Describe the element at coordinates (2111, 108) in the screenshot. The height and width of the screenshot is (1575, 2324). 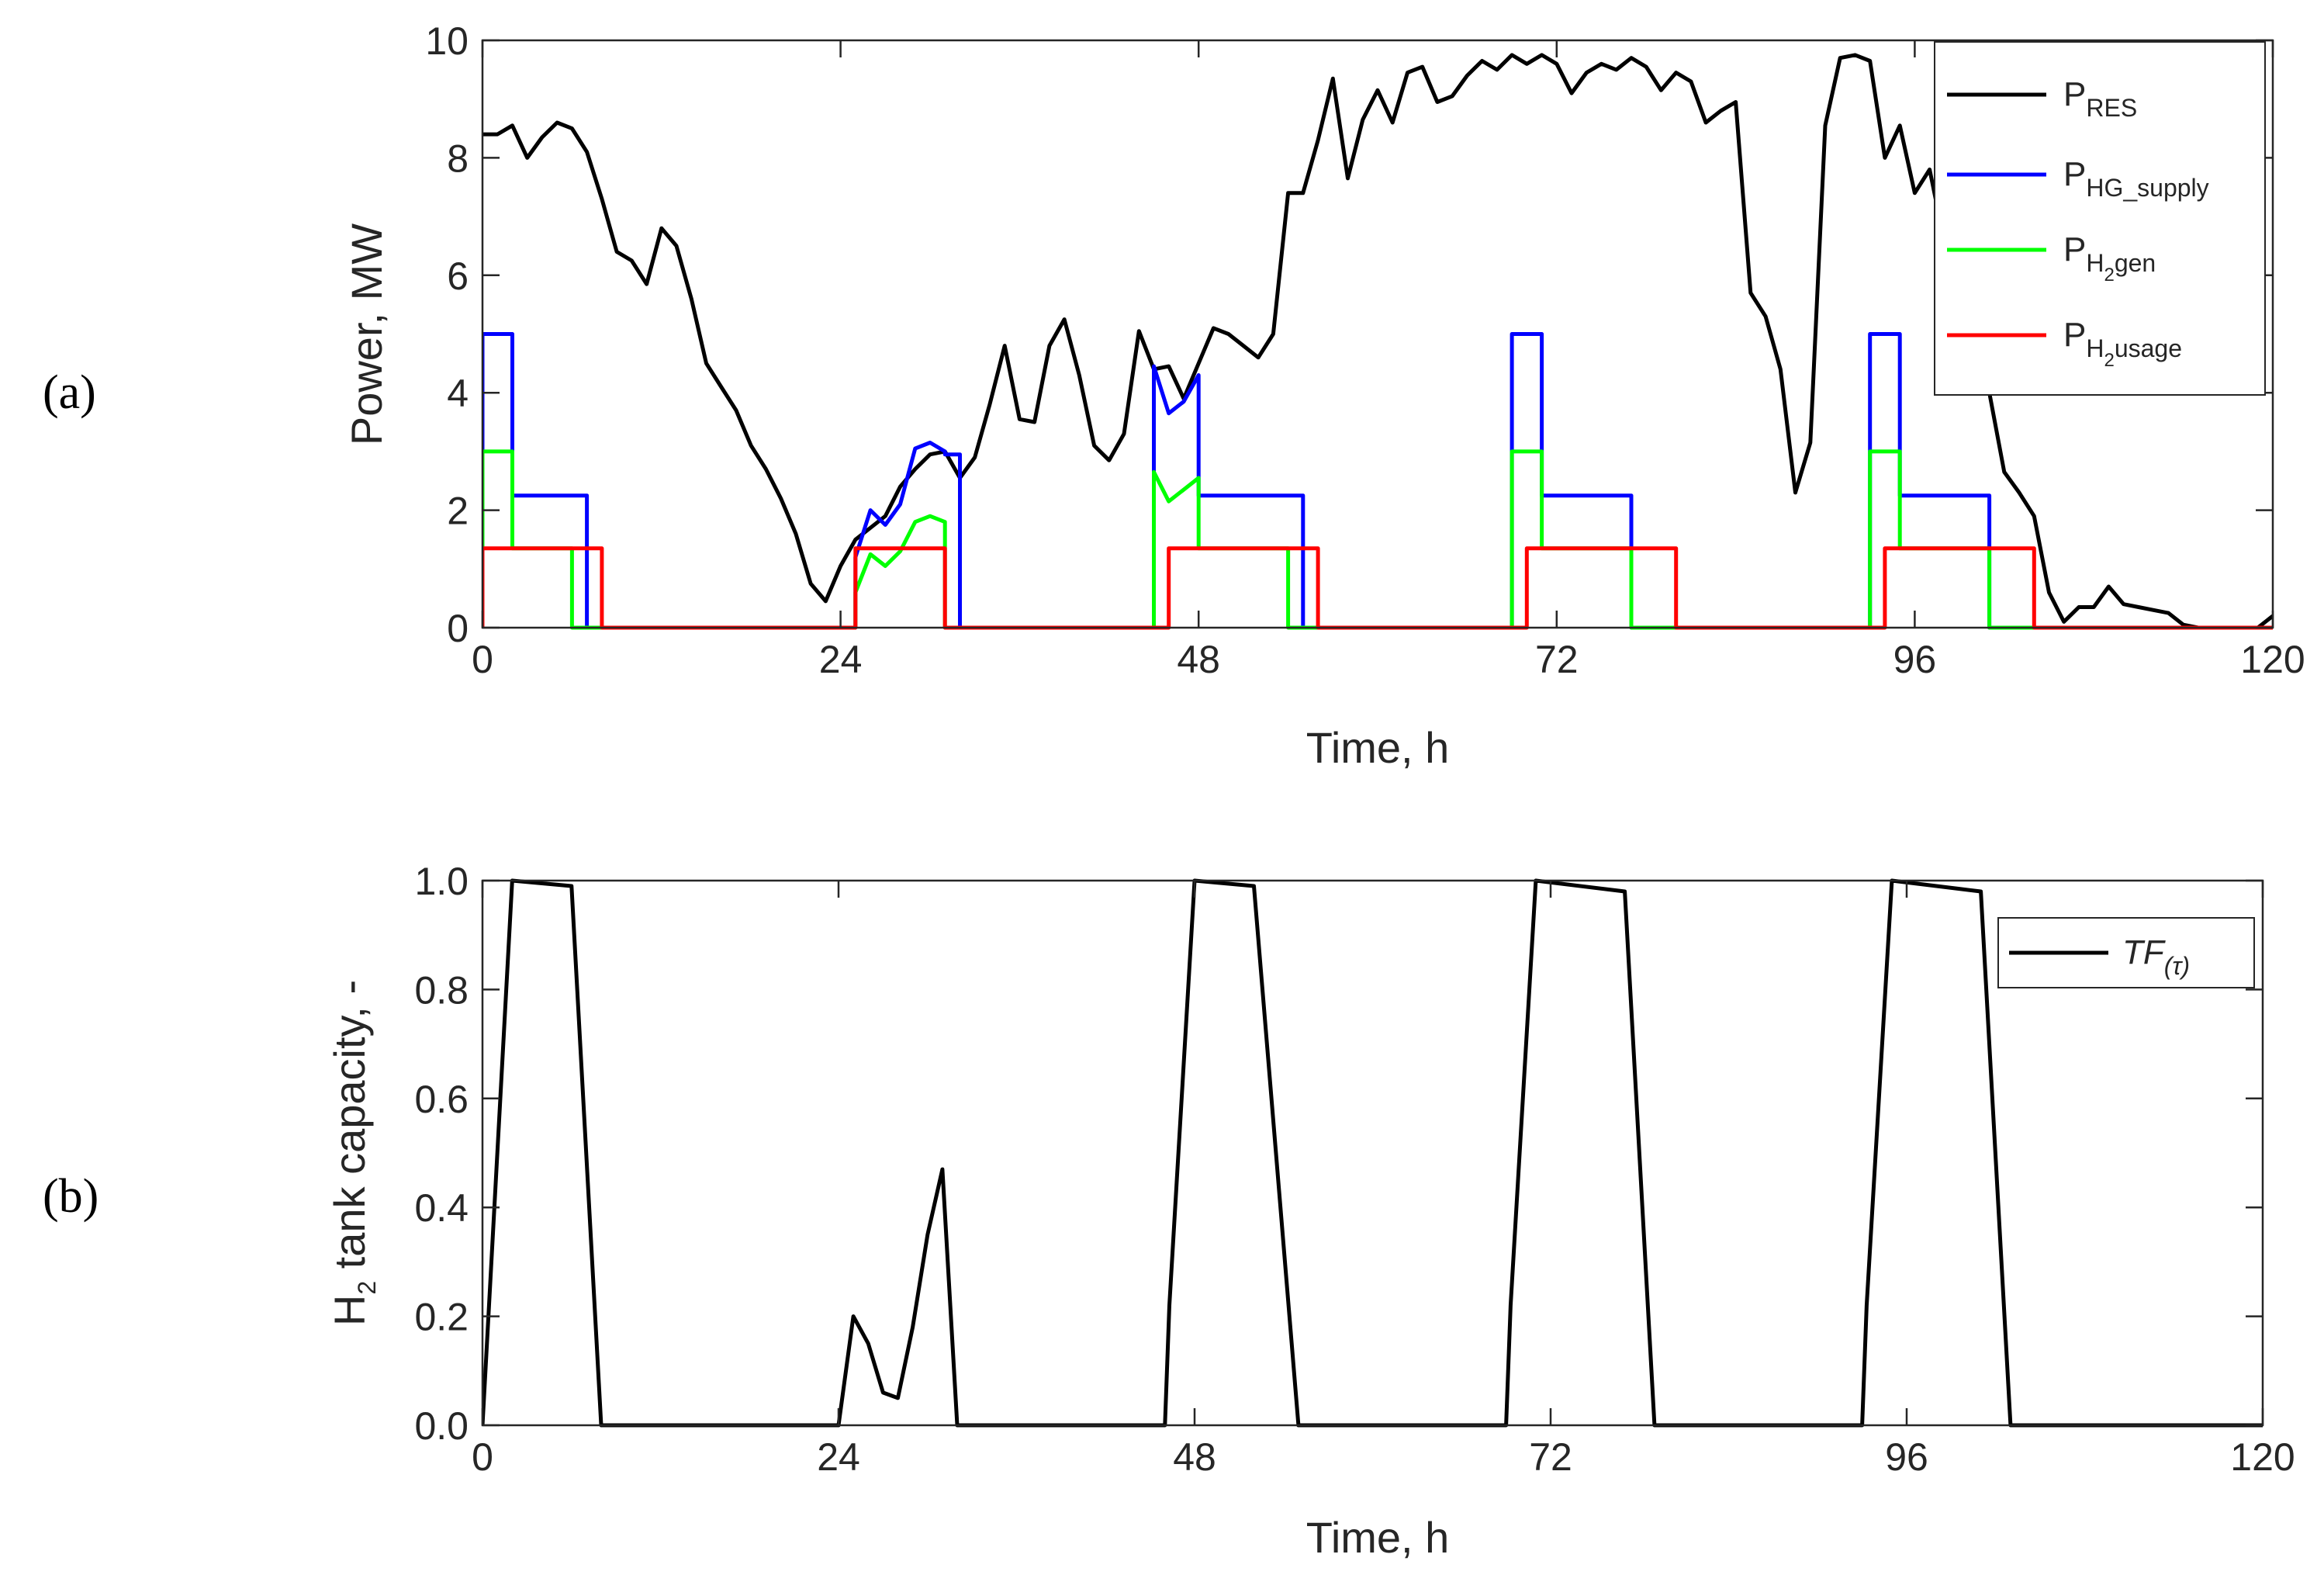
I see `legend-sub-p-res: RES` at that location.